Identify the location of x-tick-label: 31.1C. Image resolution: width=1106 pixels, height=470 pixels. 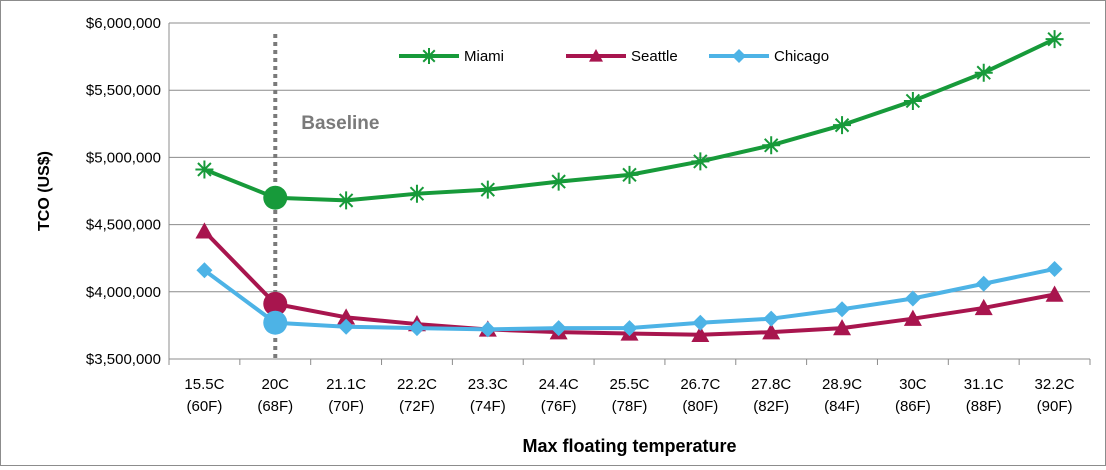
(984, 384).